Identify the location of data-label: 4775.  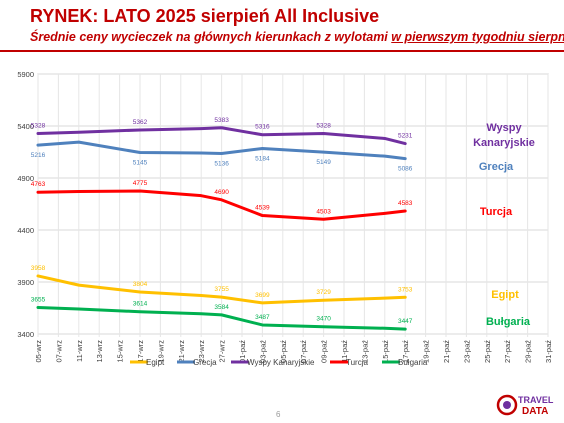
(140, 183).